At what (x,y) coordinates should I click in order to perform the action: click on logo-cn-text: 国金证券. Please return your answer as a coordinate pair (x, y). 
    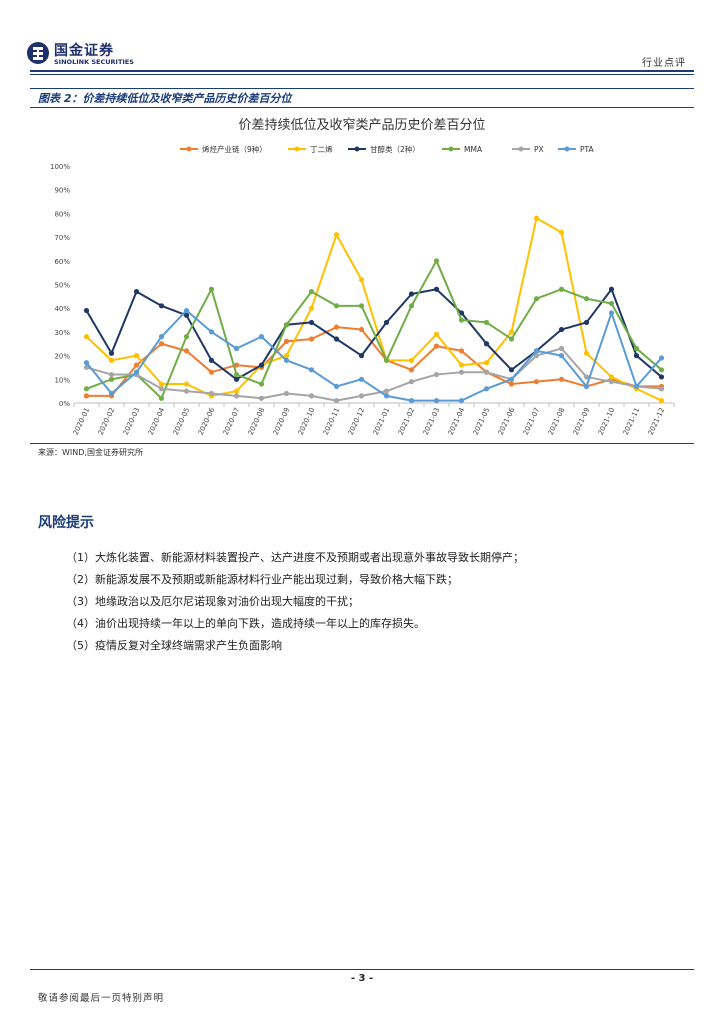
    Looking at the image, I should click on (84, 51).